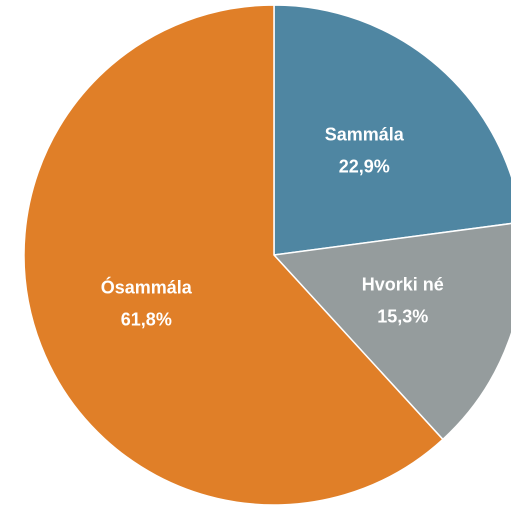  What do you see at coordinates (147, 286) in the screenshot?
I see `slice-name: Ósammála` at bounding box center [147, 286].